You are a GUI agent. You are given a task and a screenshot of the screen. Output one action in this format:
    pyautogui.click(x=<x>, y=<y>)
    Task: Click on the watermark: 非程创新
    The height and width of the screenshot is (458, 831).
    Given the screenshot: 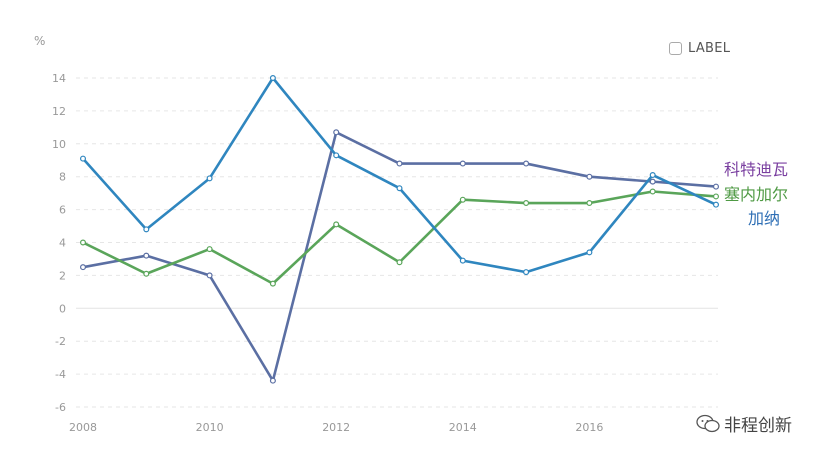 What is the action you would take?
    pyautogui.click(x=743, y=423)
    